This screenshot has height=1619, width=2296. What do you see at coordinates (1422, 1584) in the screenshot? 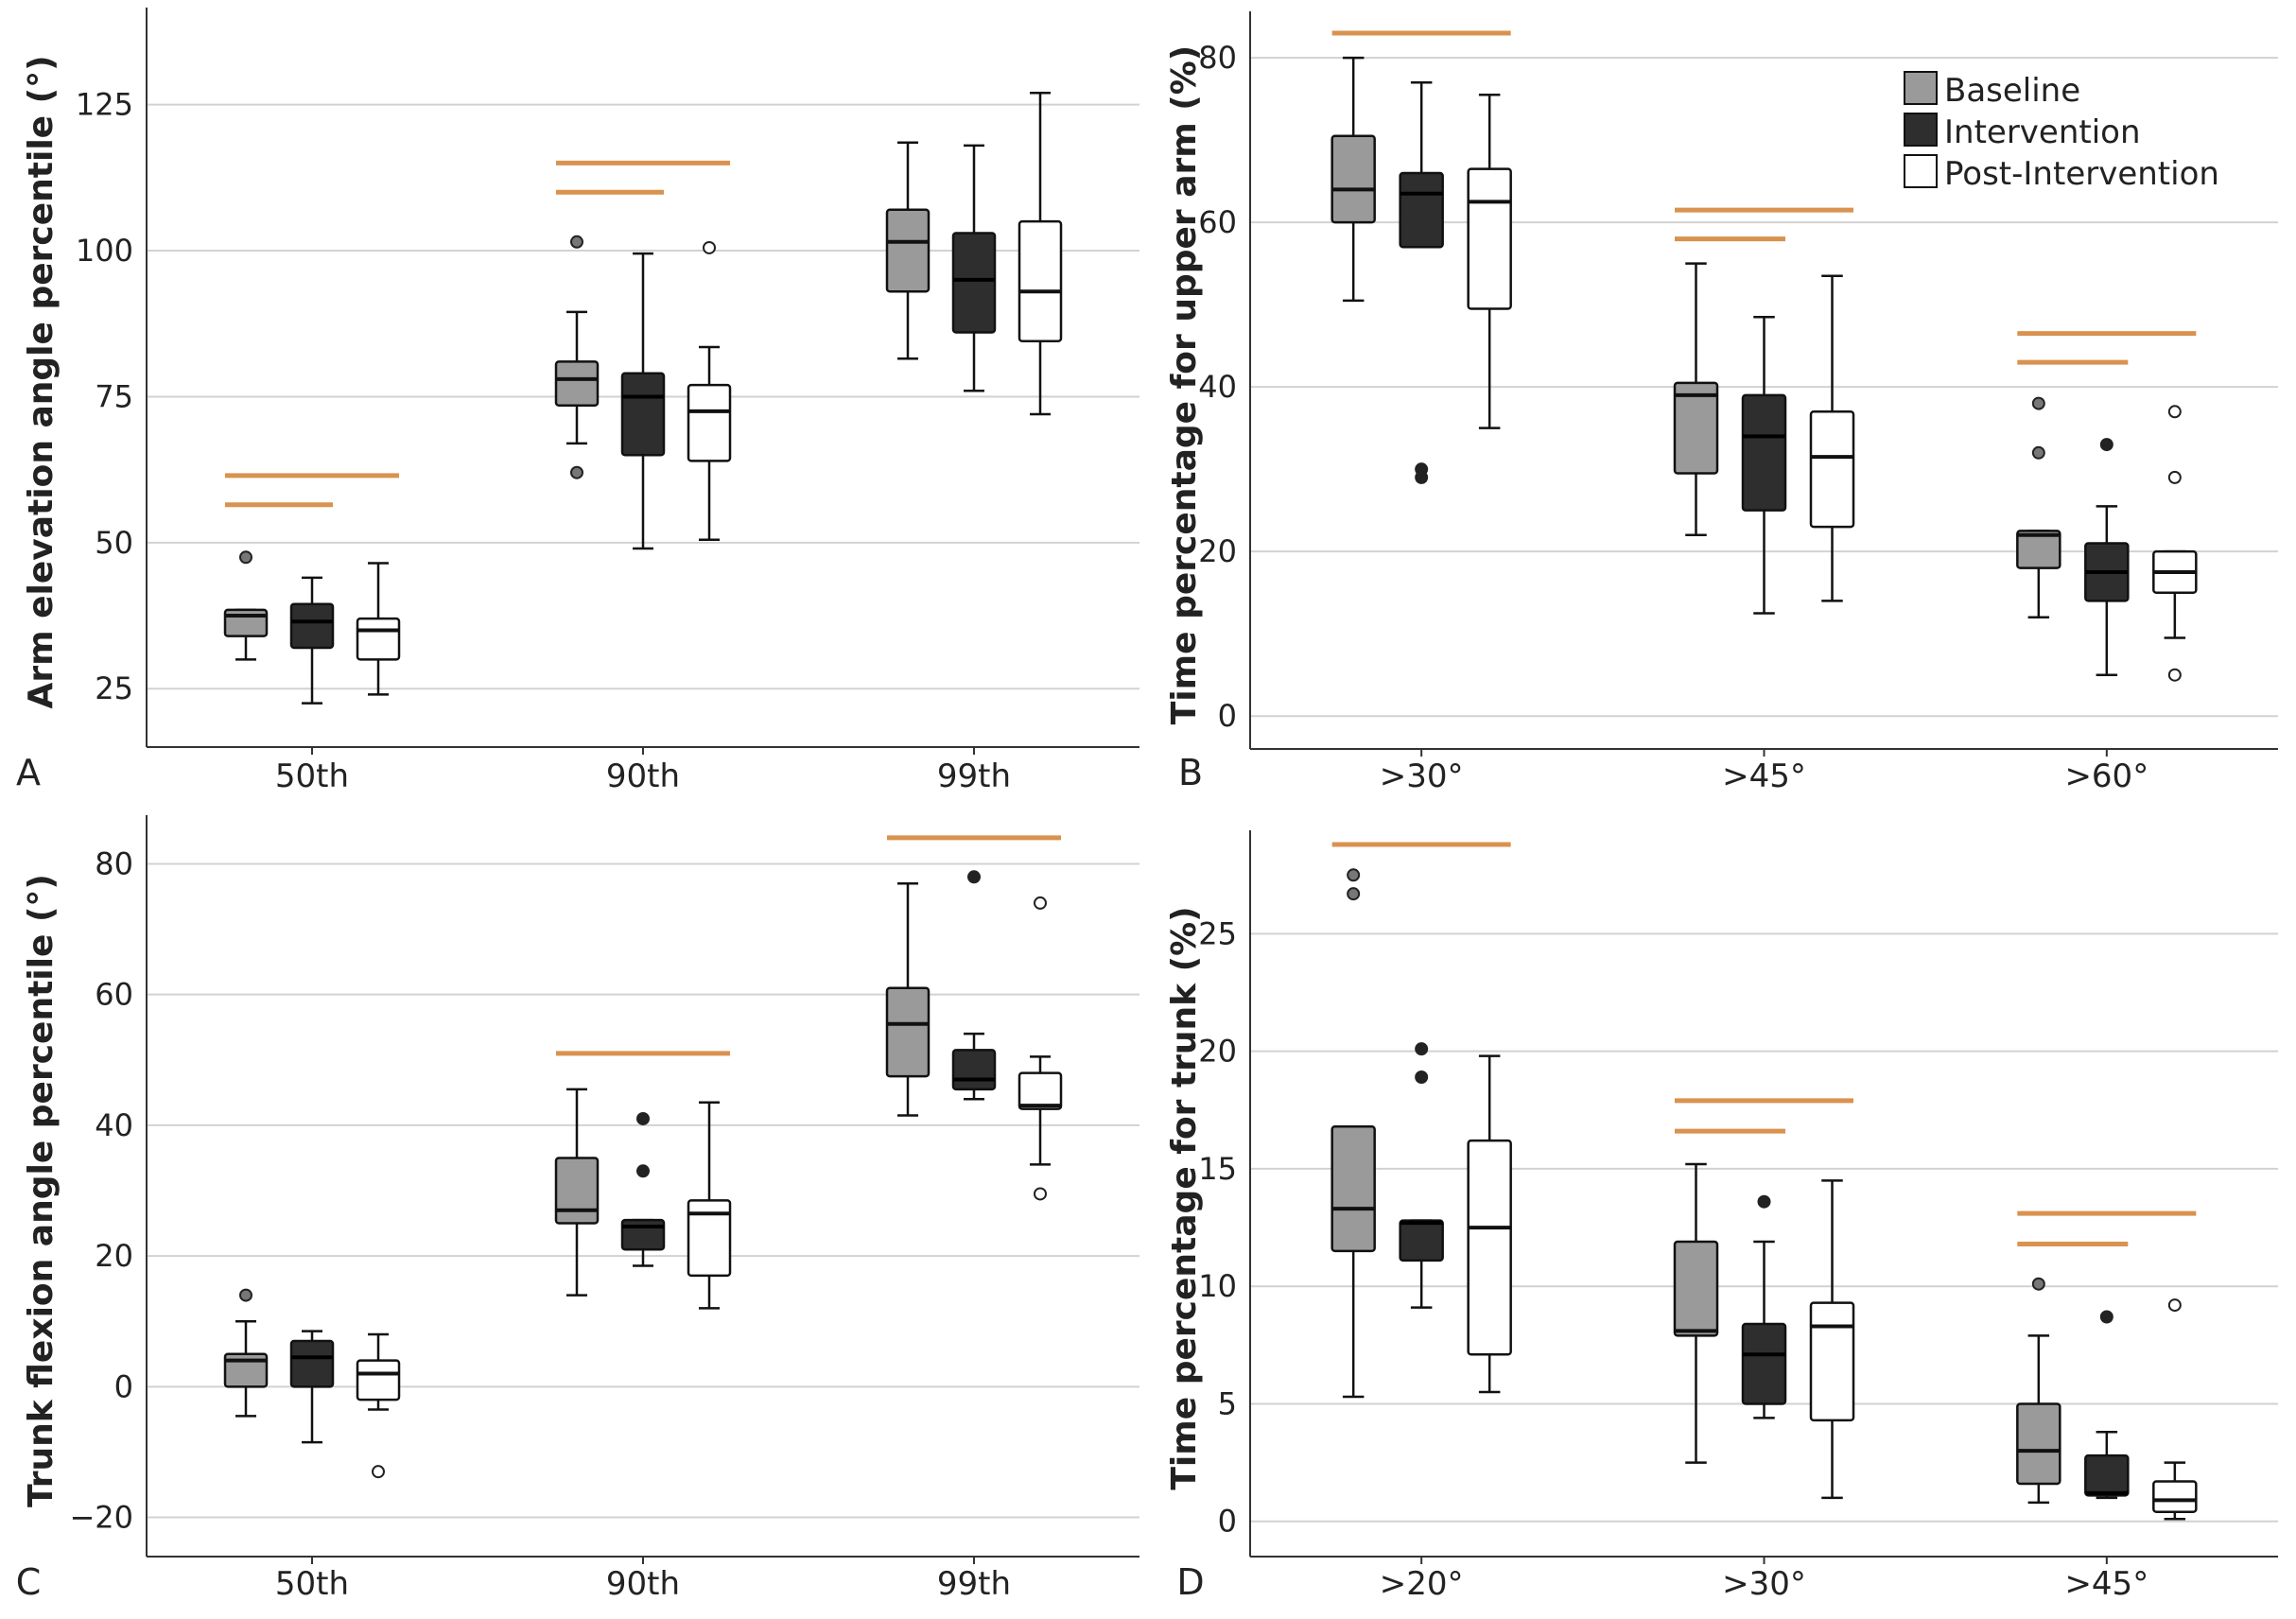
I see `category-label: >20°` at bounding box center [1422, 1584].